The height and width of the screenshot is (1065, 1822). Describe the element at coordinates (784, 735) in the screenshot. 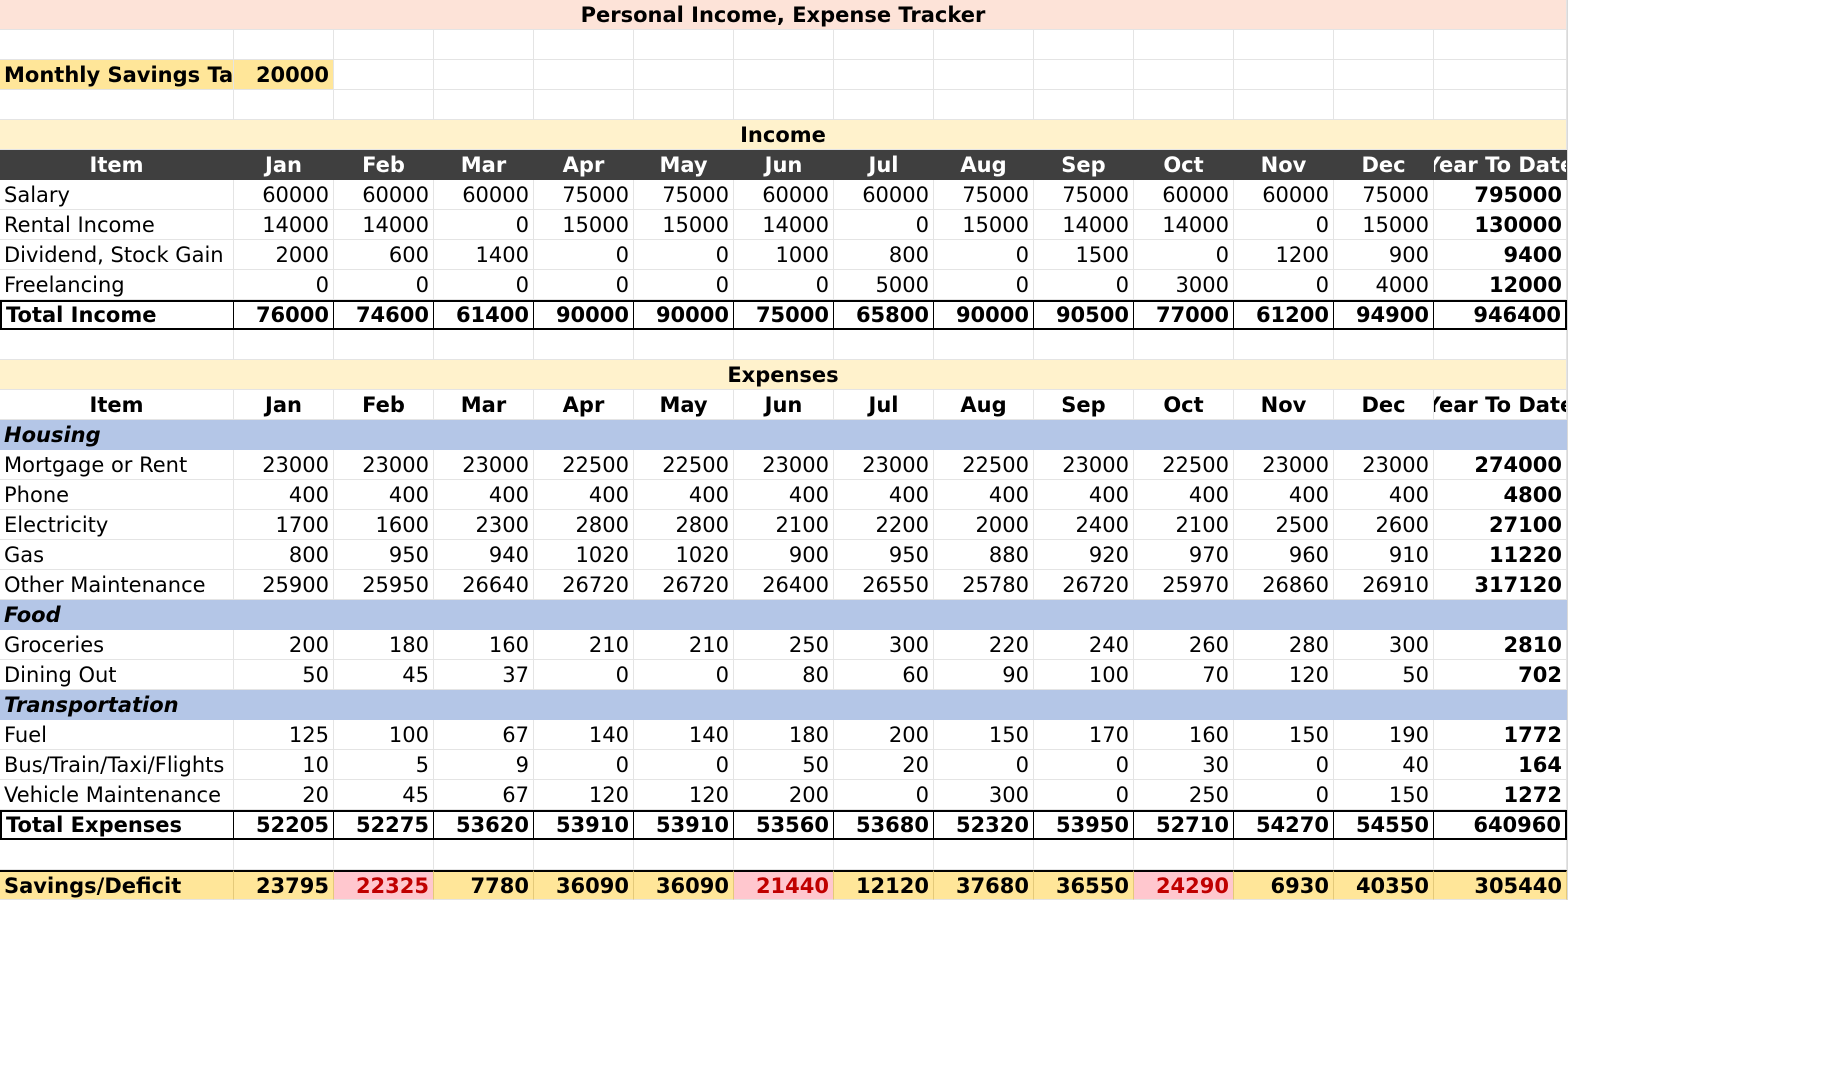

I see `value-cell: 180` at that location.